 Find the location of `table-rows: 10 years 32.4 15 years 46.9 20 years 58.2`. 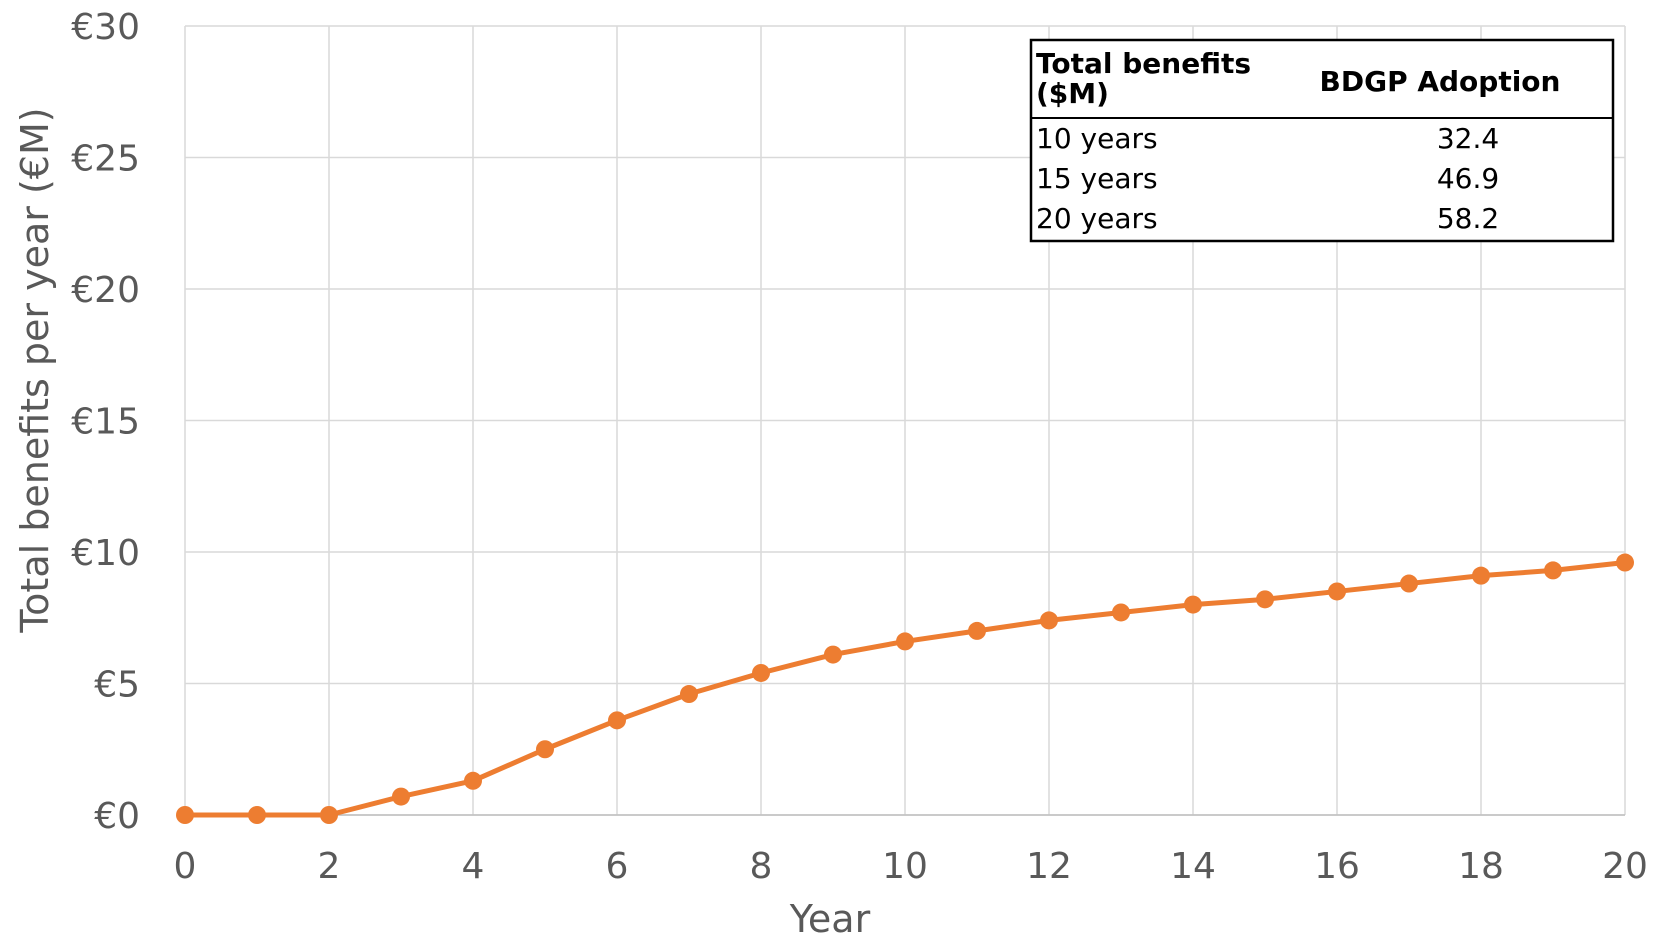

table-rows: 10 years 32.4 15 years 46.9 20 years 58.2 is located at coordinates (1267, 178).